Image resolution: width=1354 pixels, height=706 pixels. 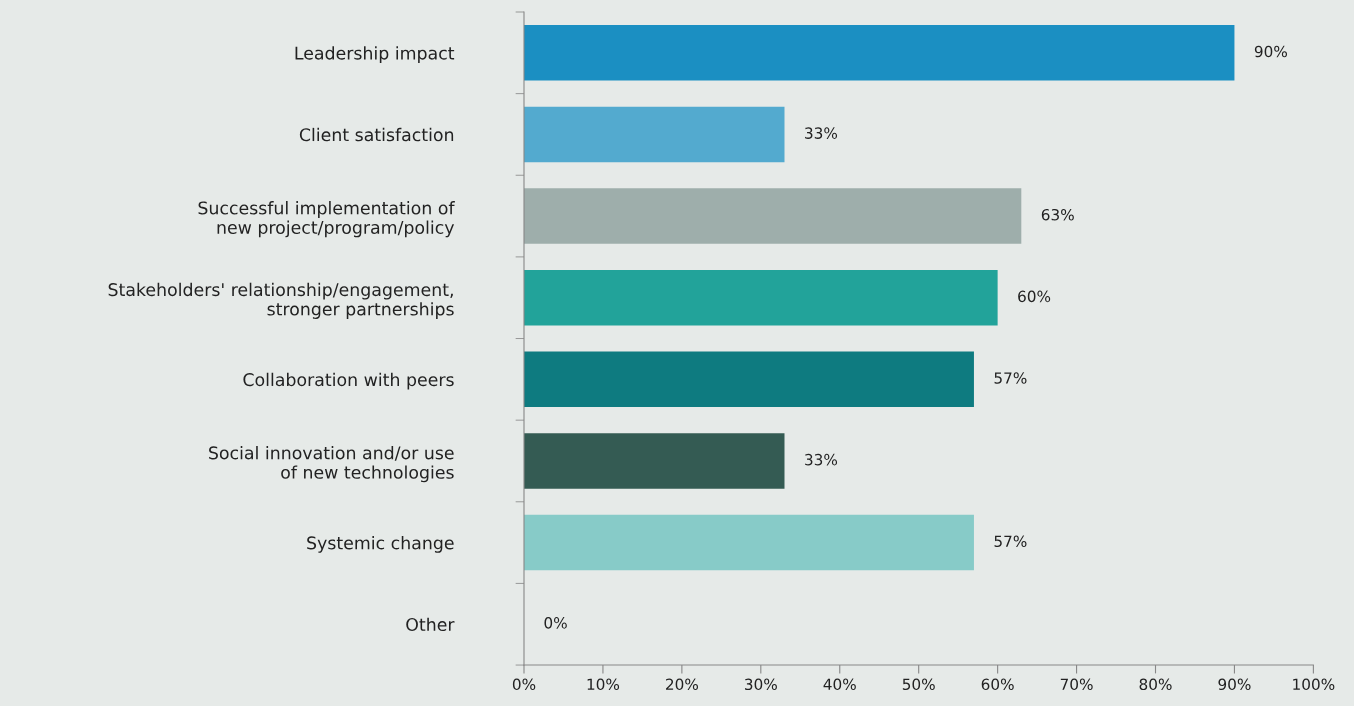 I want to click on y-tick-label: Social innovation and/or use of new technologies, so click(x=331, y=464).